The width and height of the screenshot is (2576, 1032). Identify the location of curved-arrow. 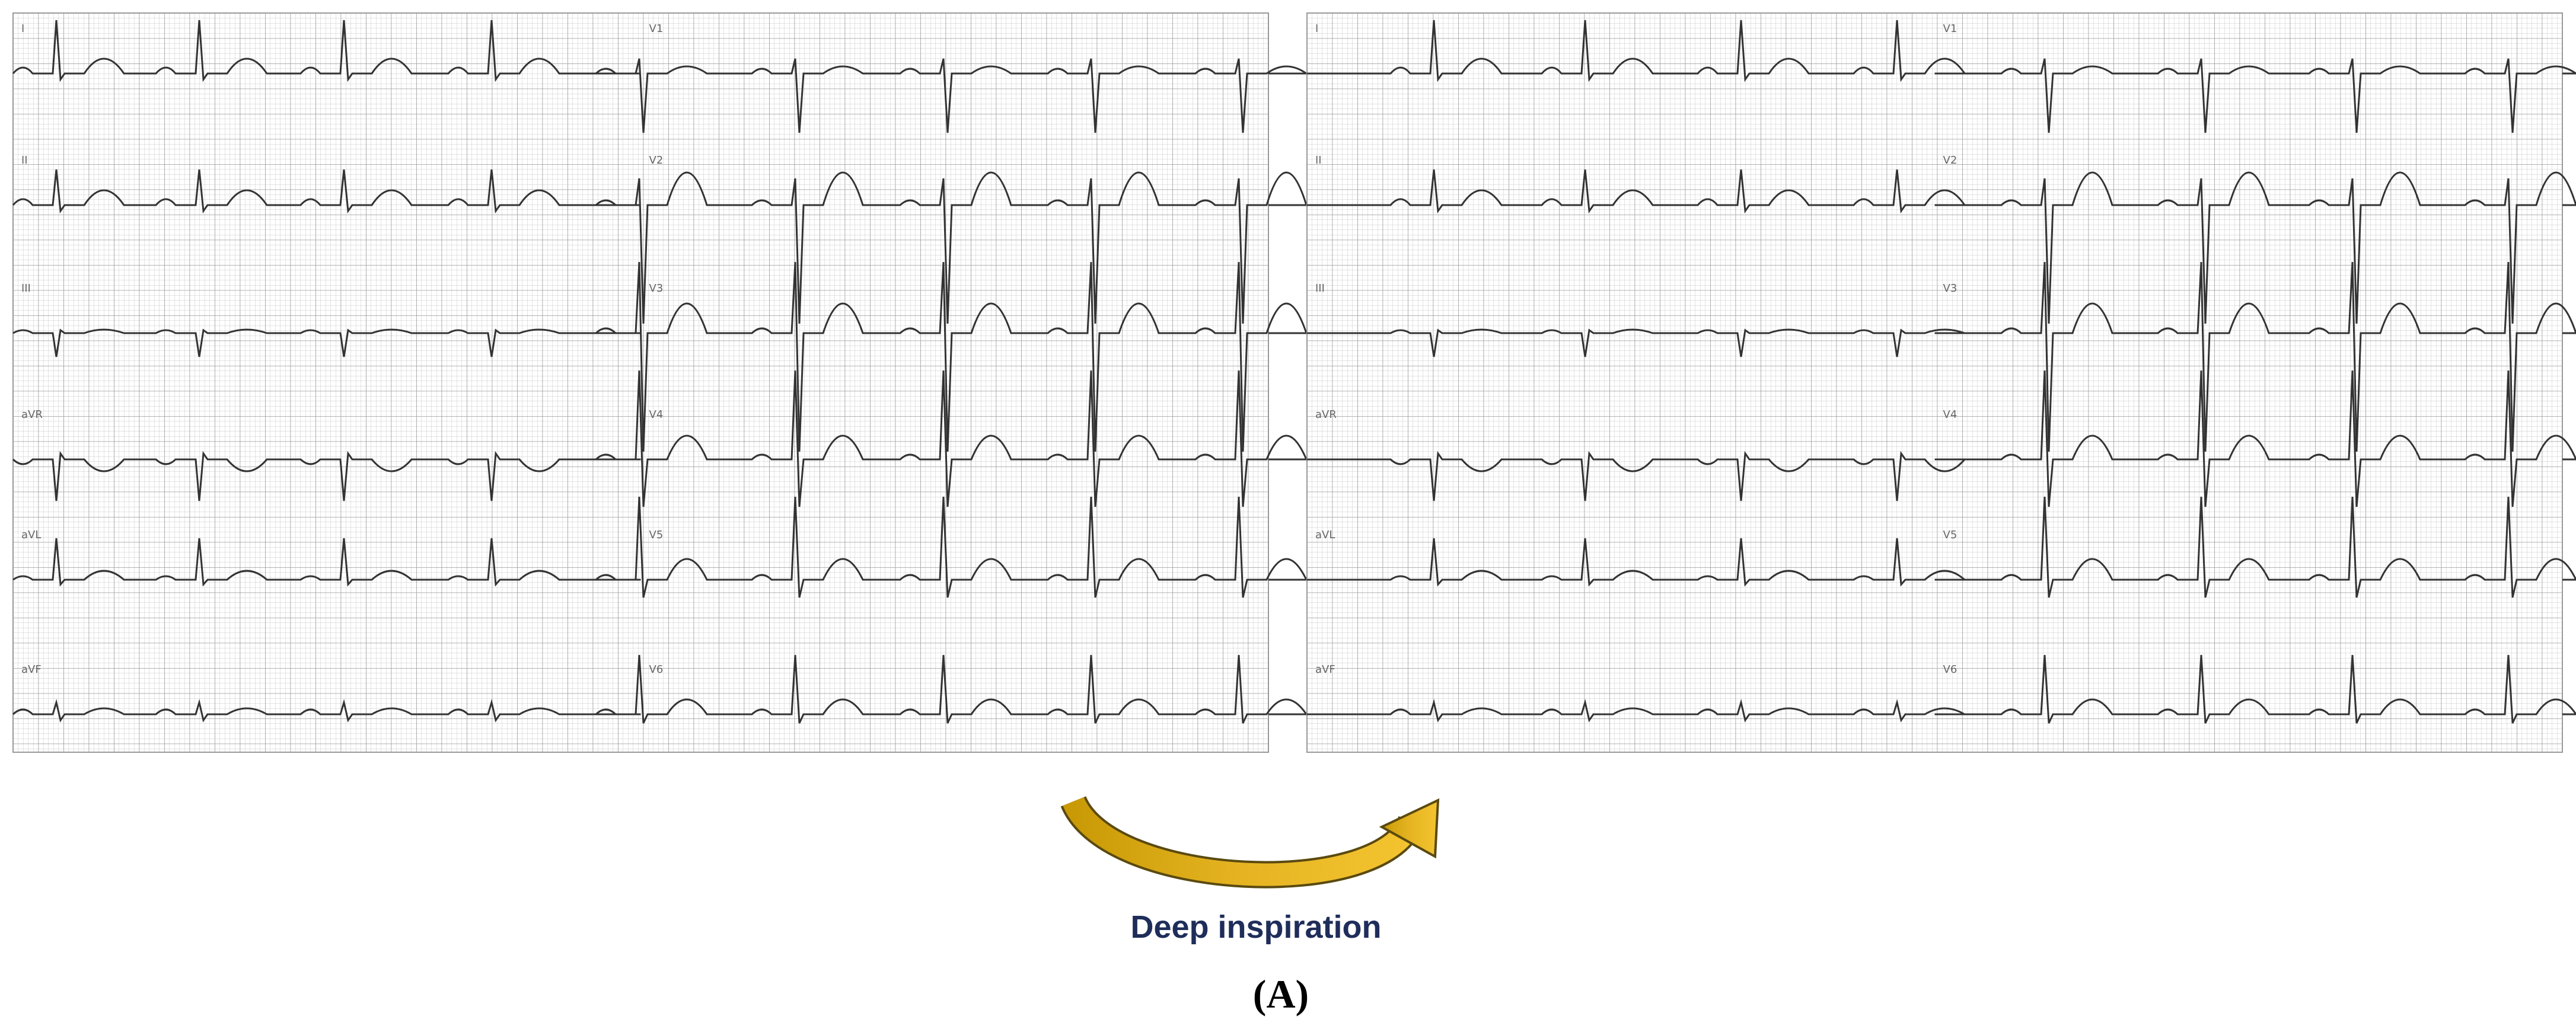
(1250, 842).